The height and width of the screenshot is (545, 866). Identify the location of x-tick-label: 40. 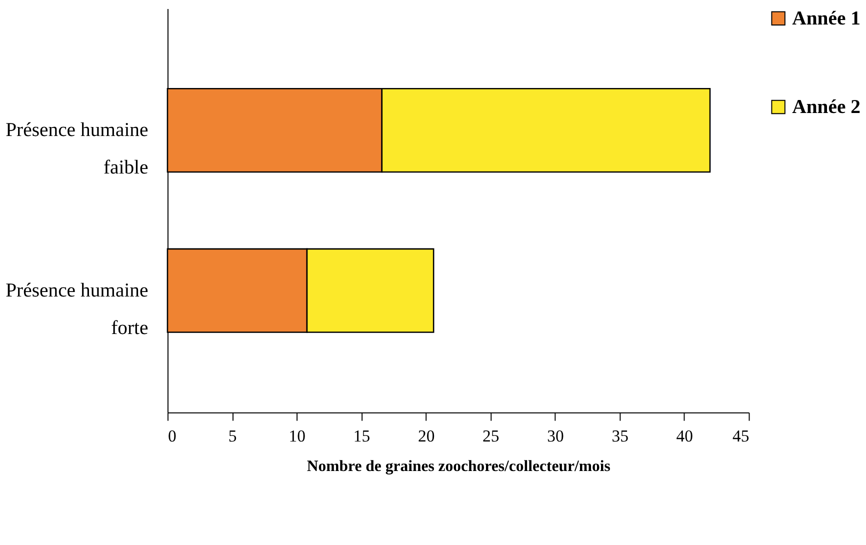
(685, 436).